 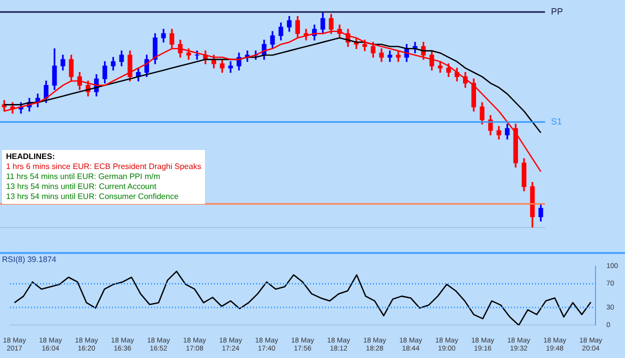 What do you see at coordinates (29, 259) in the screenshot?
I see `chart-title: RSI(8) 39.1874` at bounding box center [29, 259].